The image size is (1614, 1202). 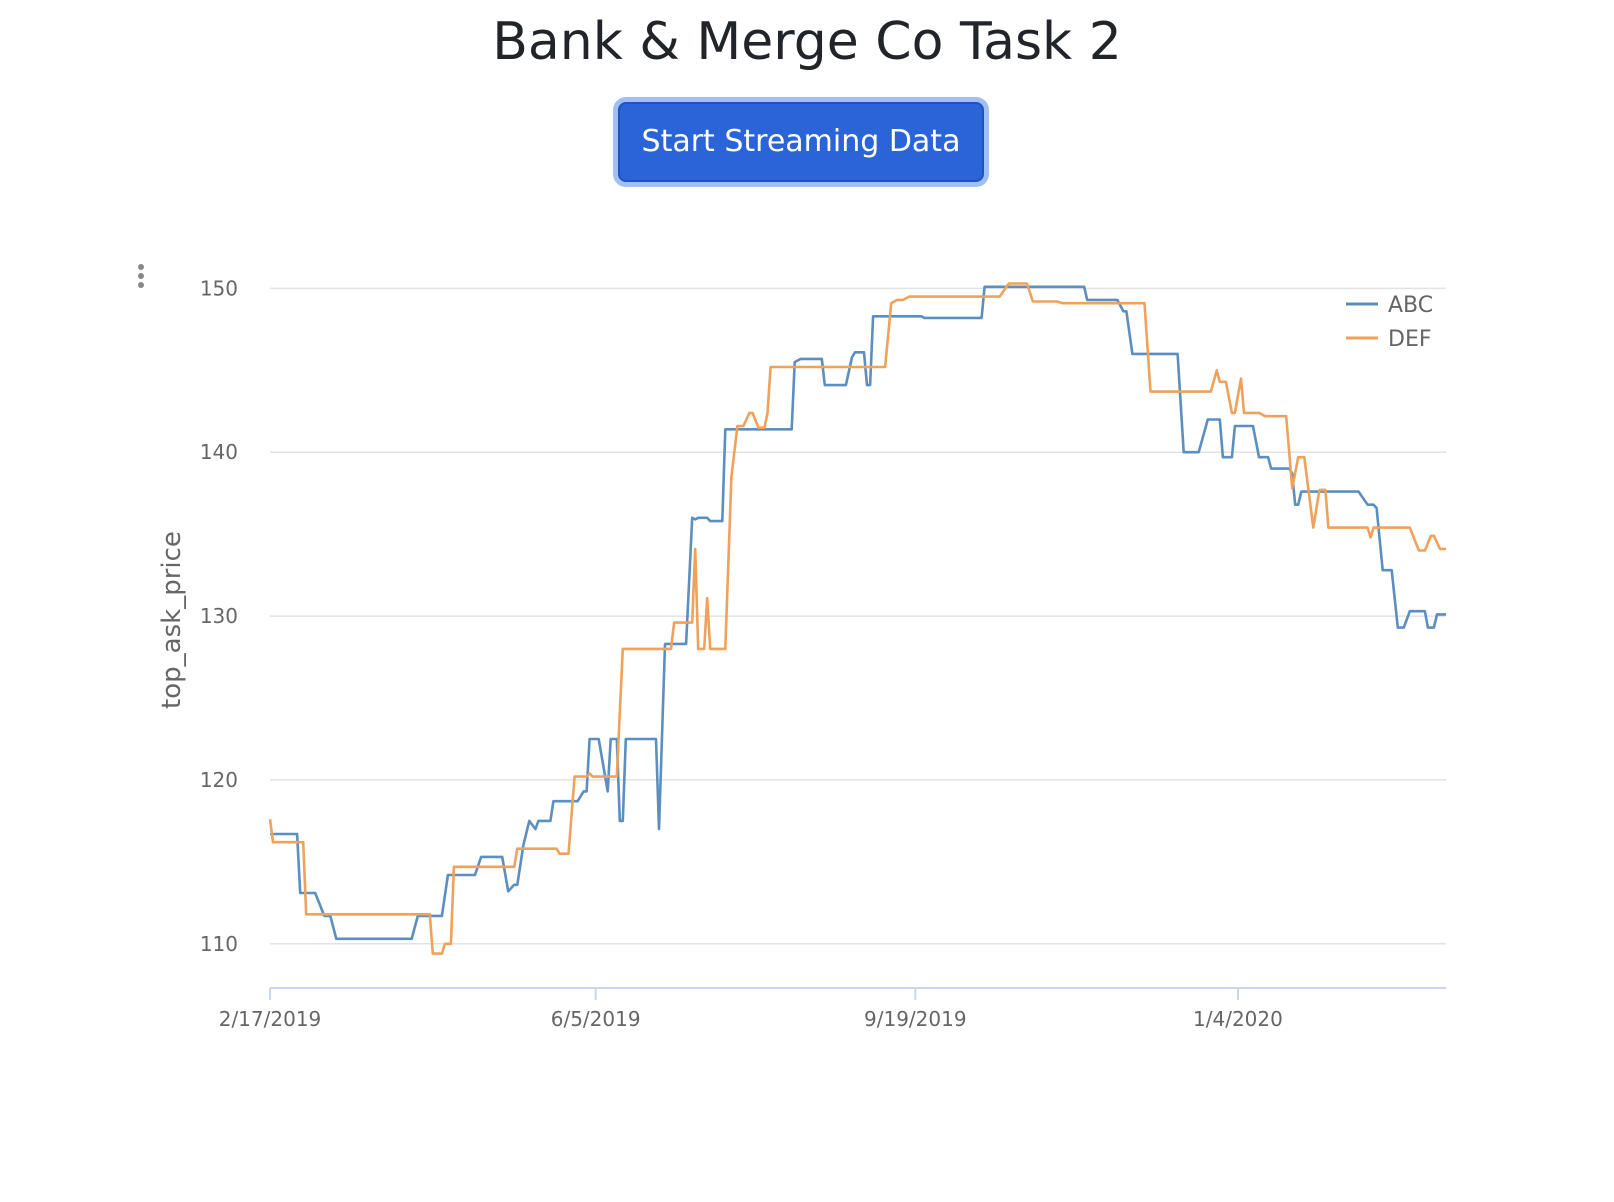 I want to click on y-tick-label: 150, so click(x=219, y=288).